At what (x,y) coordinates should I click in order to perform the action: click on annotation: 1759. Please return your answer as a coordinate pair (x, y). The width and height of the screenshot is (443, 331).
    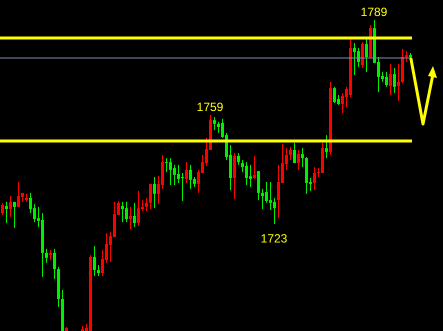
    Looking at the image, I should click on (210, 107).